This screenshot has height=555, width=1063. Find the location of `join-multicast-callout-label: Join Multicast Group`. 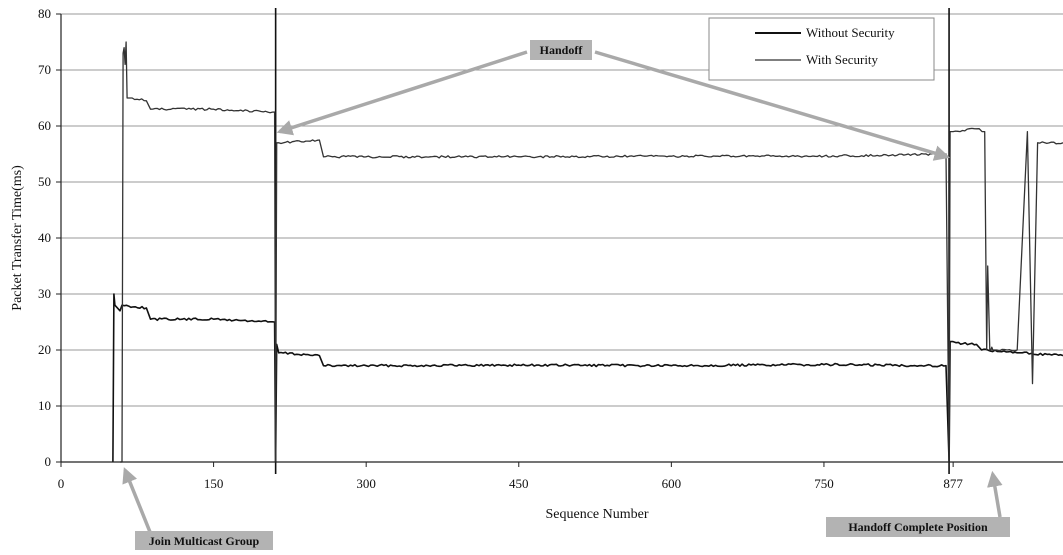

join-multicast-callout-label: Join Multicast Group is located at coordinates (204, 541).